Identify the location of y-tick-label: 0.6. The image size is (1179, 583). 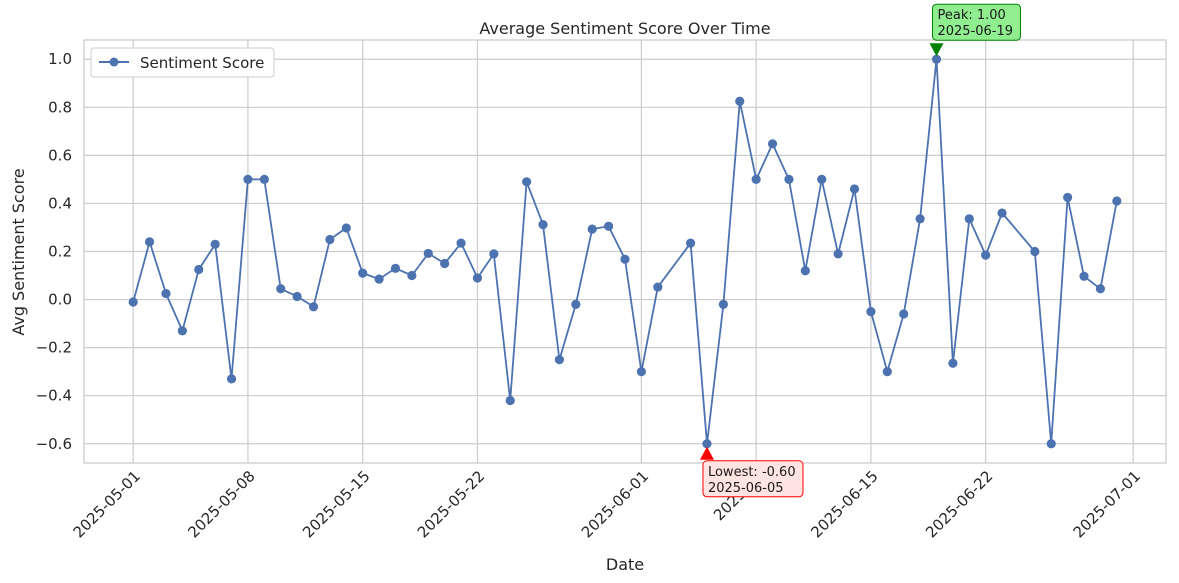
(60, 155).